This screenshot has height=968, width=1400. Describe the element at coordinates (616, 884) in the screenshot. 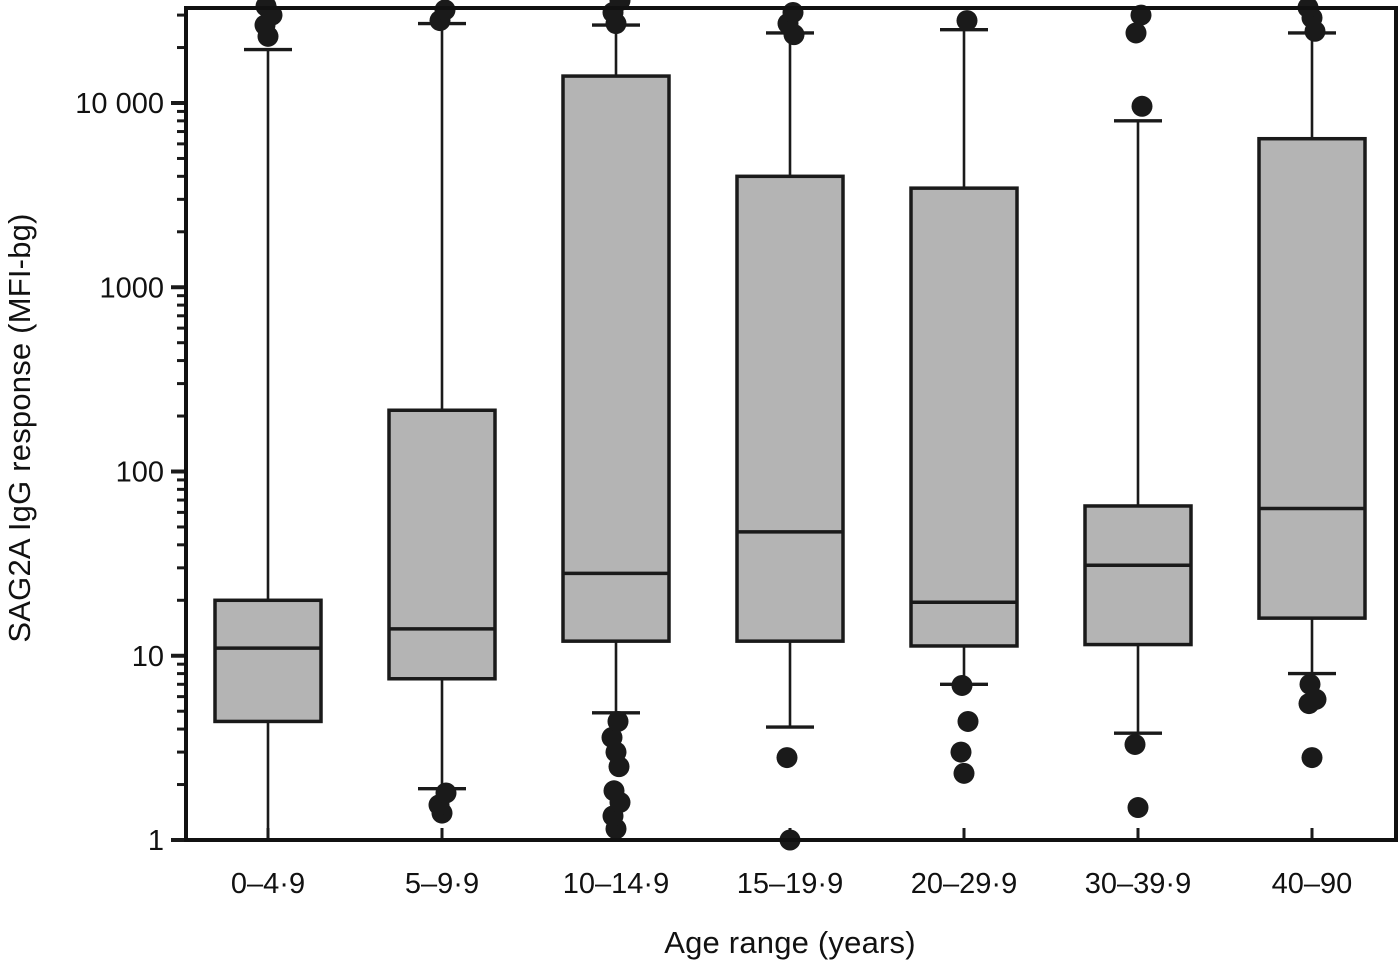

I see `x-axis-category-label: 10–14·9` at that location.